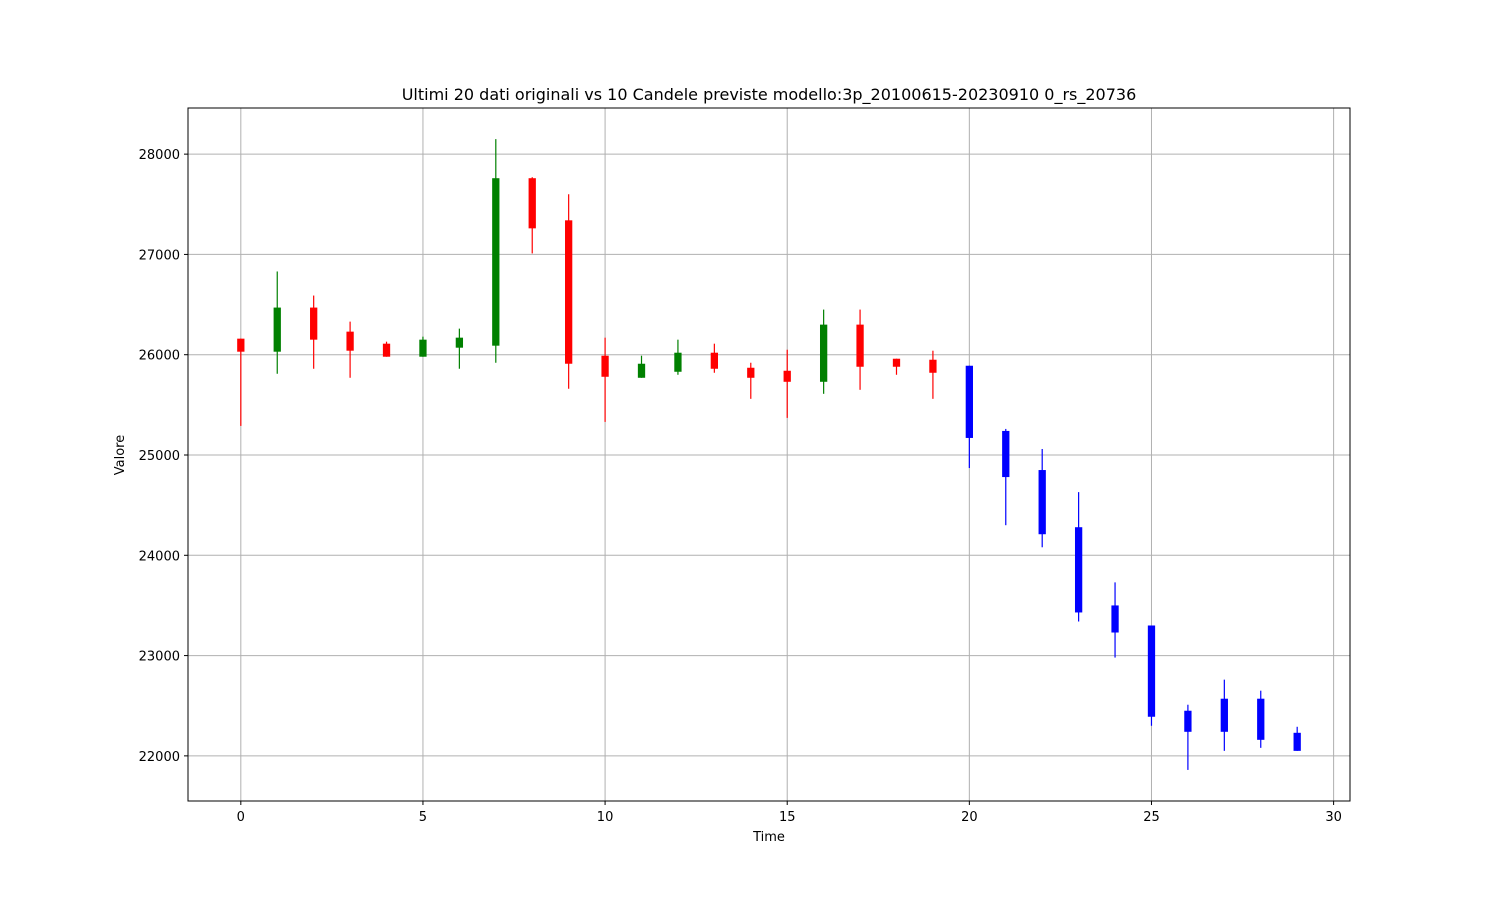 This screenshot has height=904, width=1500. What do you see at coordinates (969, 817) in the screenshot?
I see `x-tick-label: 20` at bounding box center [969, 817].